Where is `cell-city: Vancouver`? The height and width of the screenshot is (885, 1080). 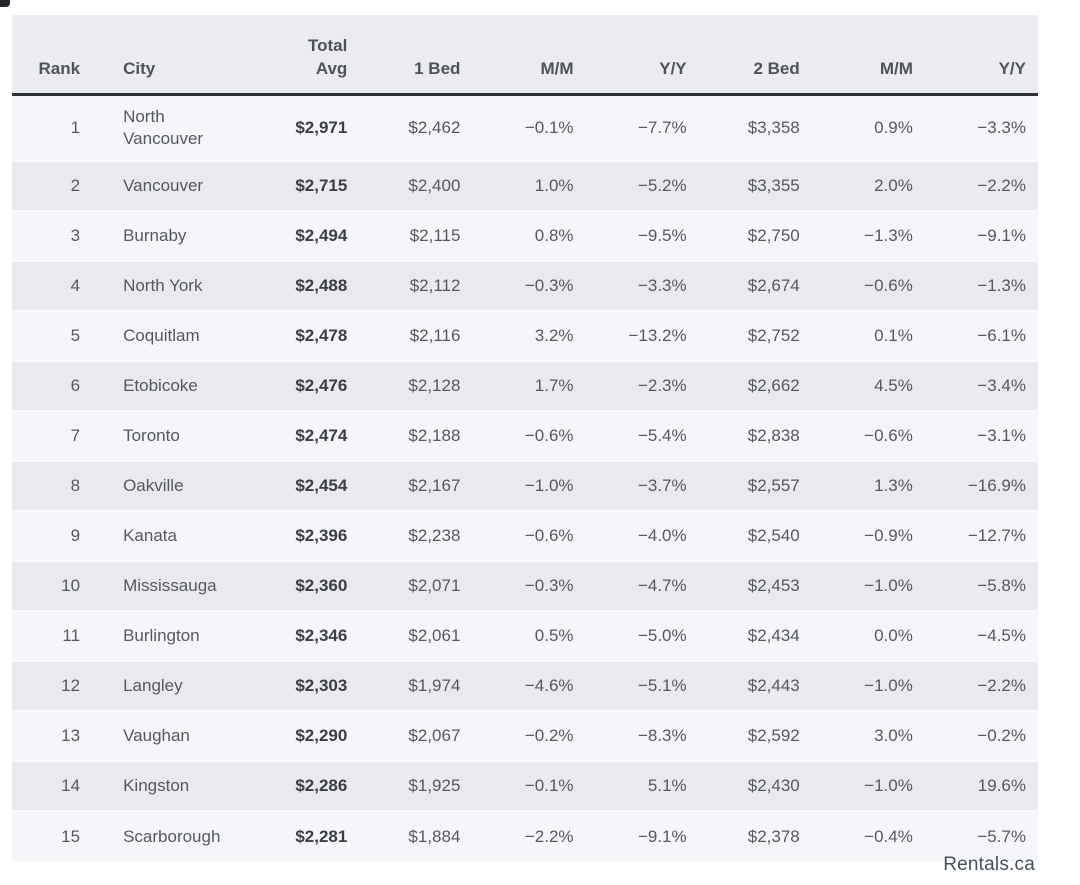 cell-city: Vancouver is located at coordinates (167, 186).